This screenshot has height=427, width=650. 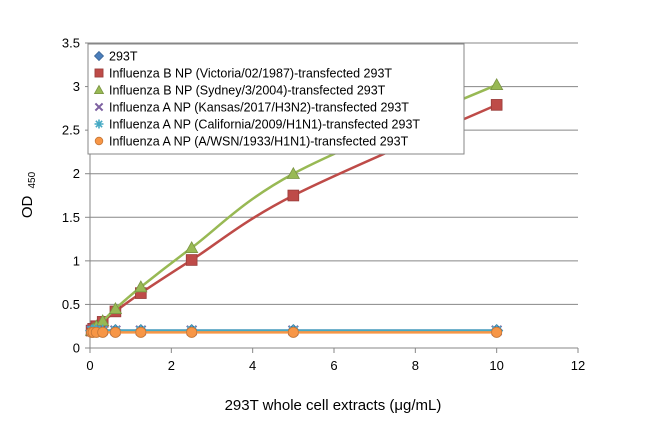 What do you see at coordinates (333, 365) in the screenshot?
I see `x-tick-label: 6` at bounding box center [333, 365].